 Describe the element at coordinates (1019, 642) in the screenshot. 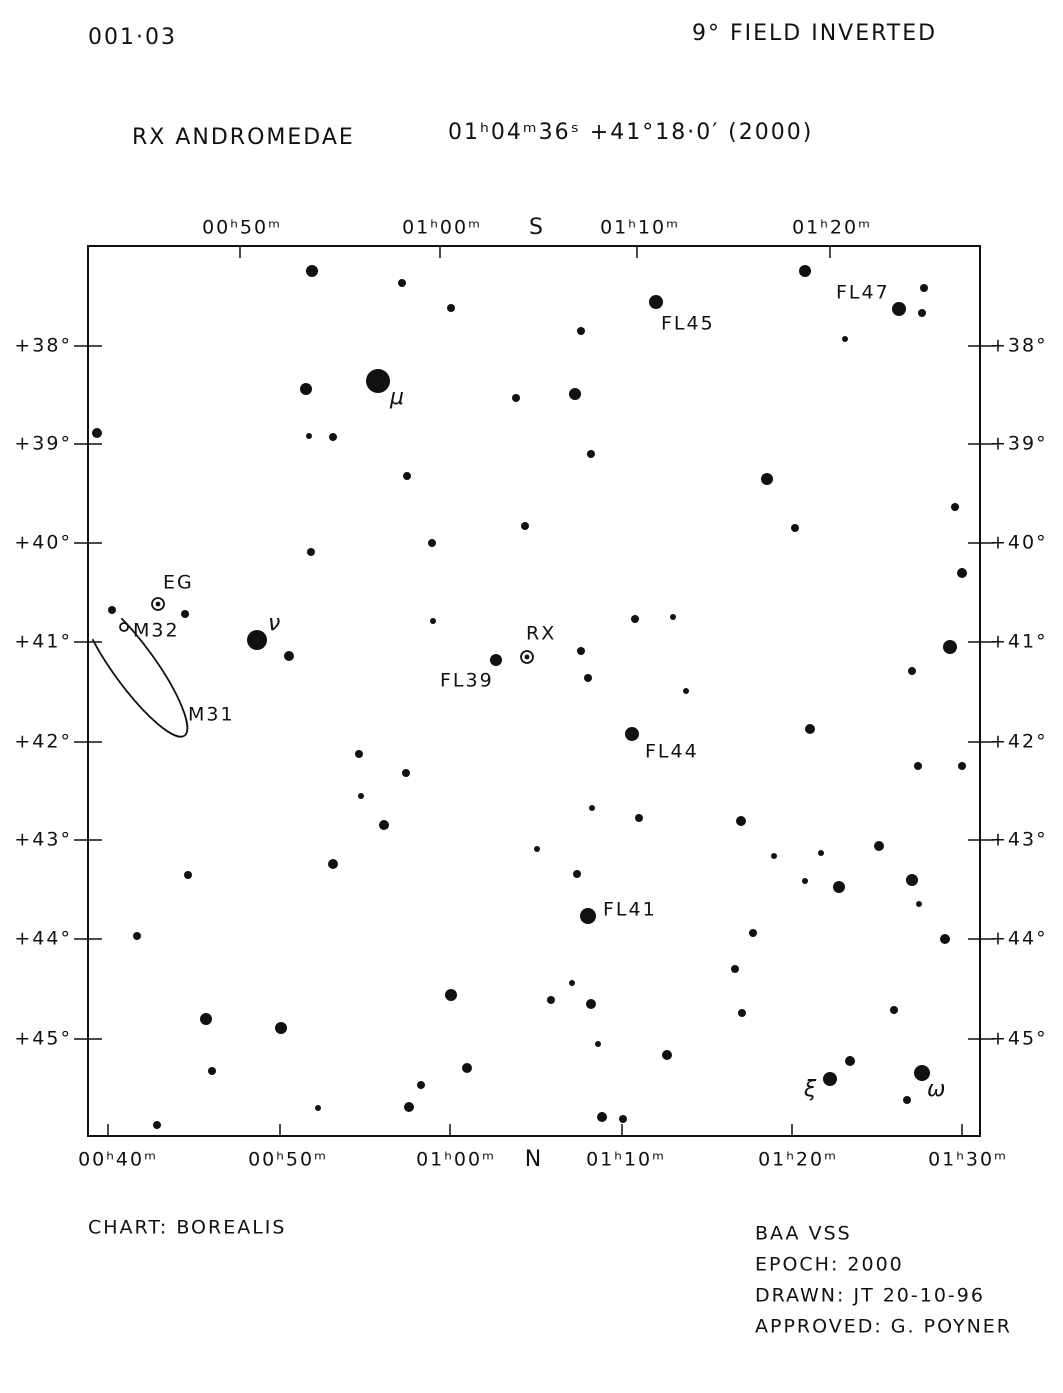

I see `dec-label-right: +41°` at that location.